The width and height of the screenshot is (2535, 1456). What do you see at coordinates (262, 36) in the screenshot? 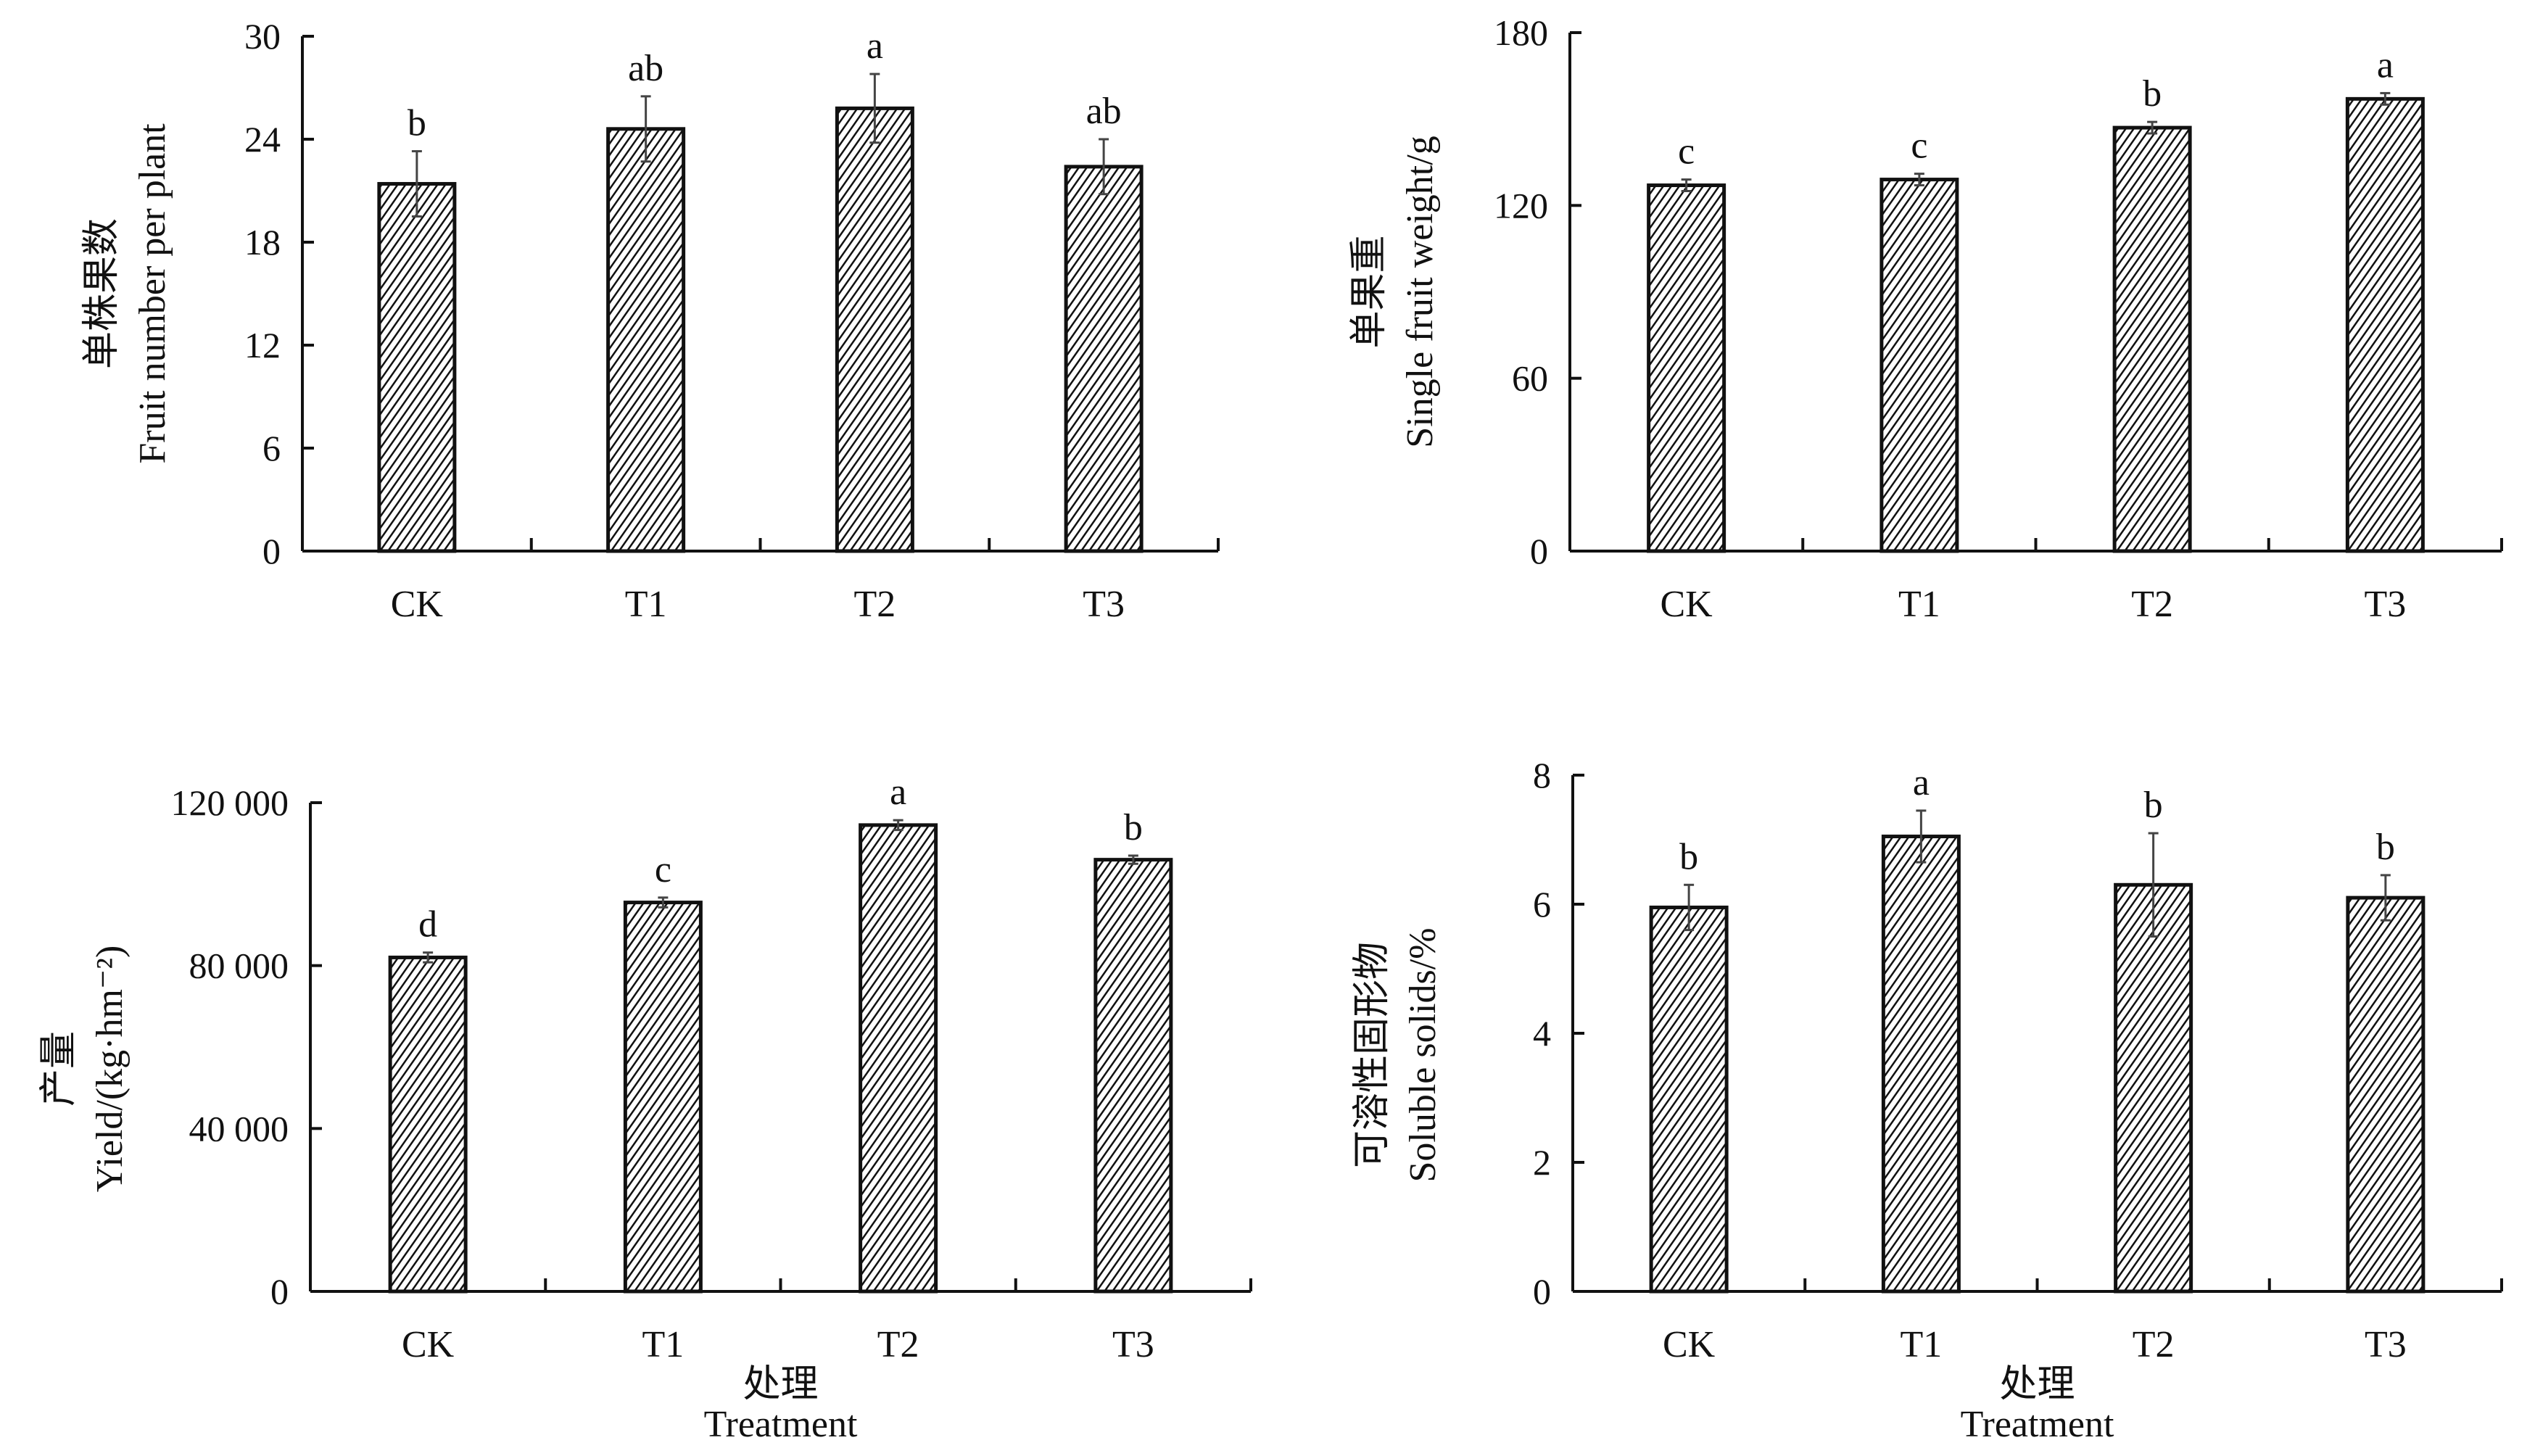
I see `y-tick-label: 30` at bounding box center [262, 36].